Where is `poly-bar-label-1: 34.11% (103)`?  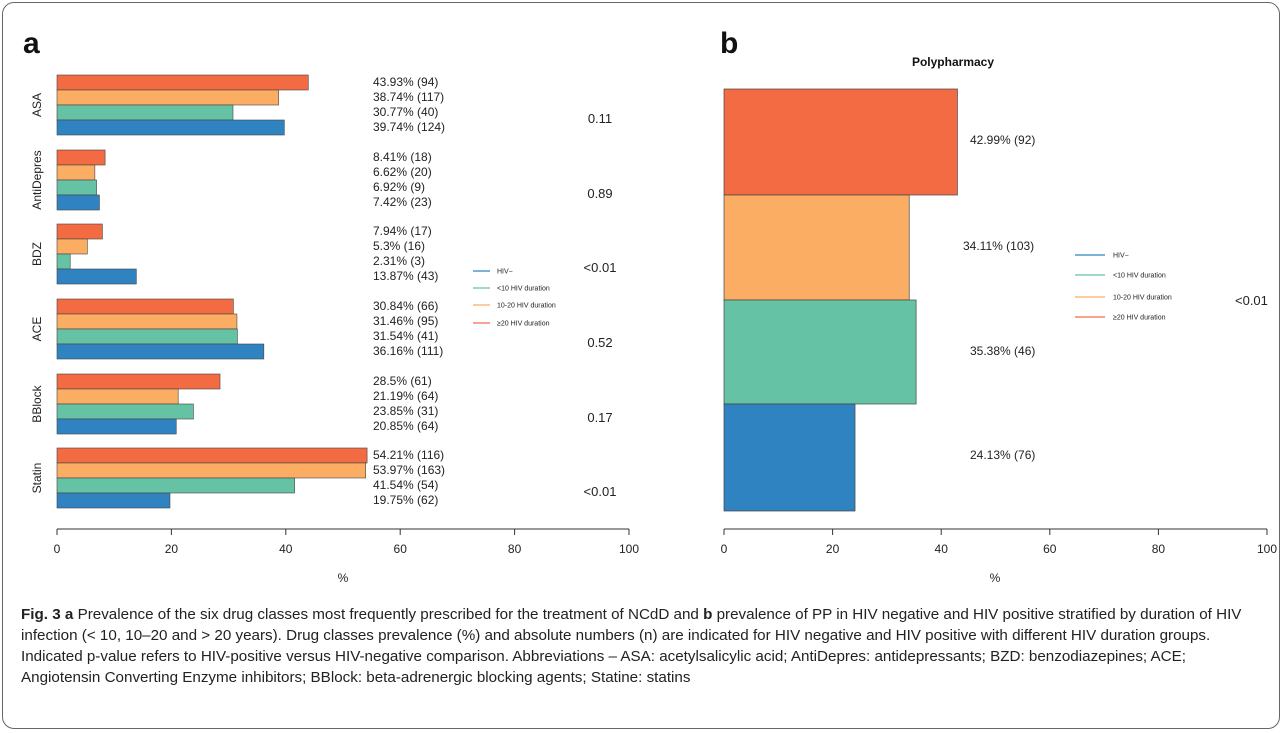 poly-bar-label-1: 34.11% (103) is located at coordinates (998, 246).